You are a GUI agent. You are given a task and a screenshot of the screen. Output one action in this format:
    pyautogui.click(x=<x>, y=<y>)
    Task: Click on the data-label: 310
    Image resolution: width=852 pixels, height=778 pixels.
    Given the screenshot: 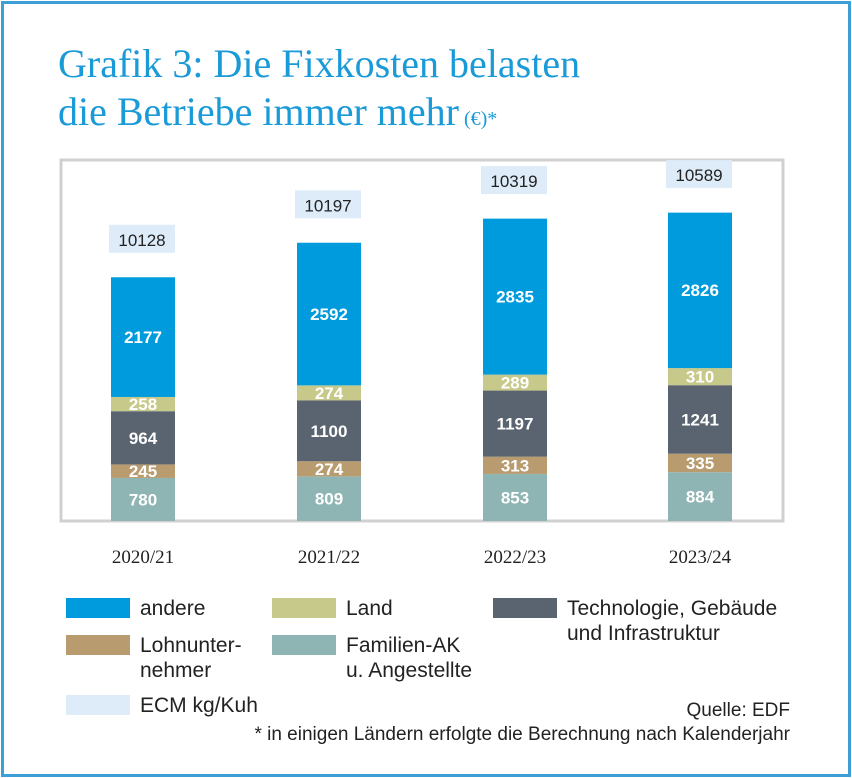 What is the action you would take?
    pyautogui.click(x=700, y=377)
    